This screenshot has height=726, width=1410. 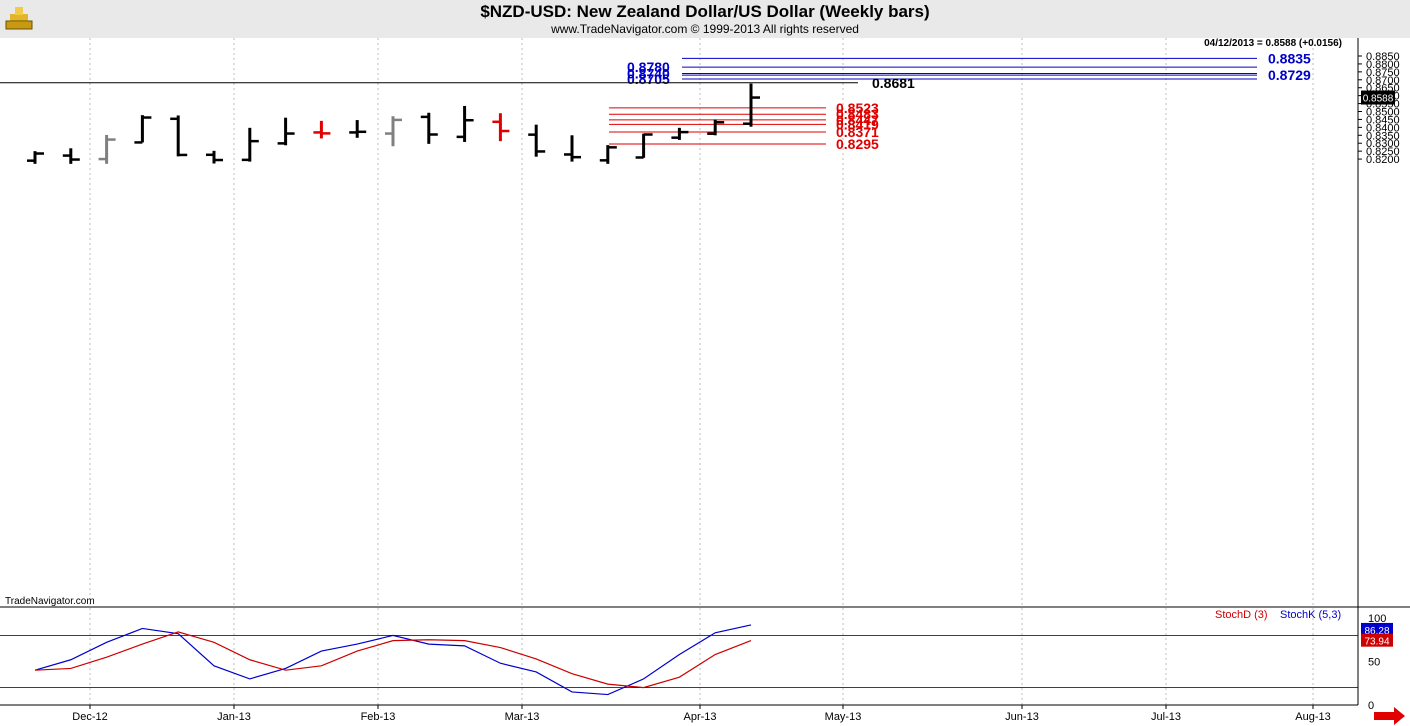 I want to click on level-label-blue: 0.8780, so click(x=648, y=67).